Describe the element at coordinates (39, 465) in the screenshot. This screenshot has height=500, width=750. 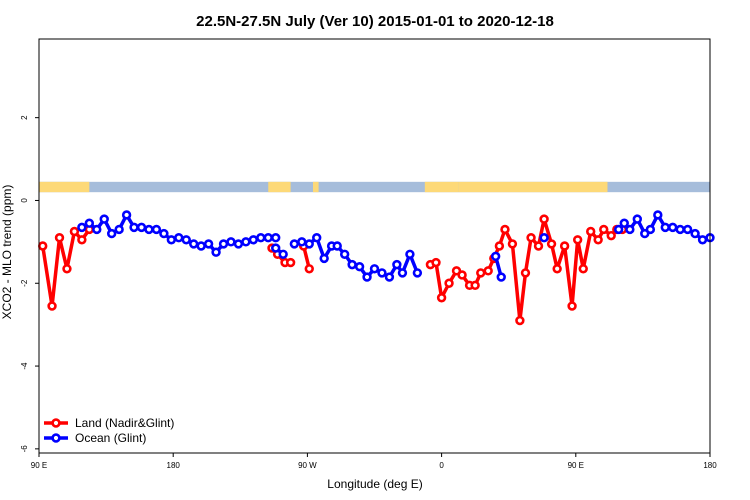
I see `x-tick-label-0: 90 E` at that location.